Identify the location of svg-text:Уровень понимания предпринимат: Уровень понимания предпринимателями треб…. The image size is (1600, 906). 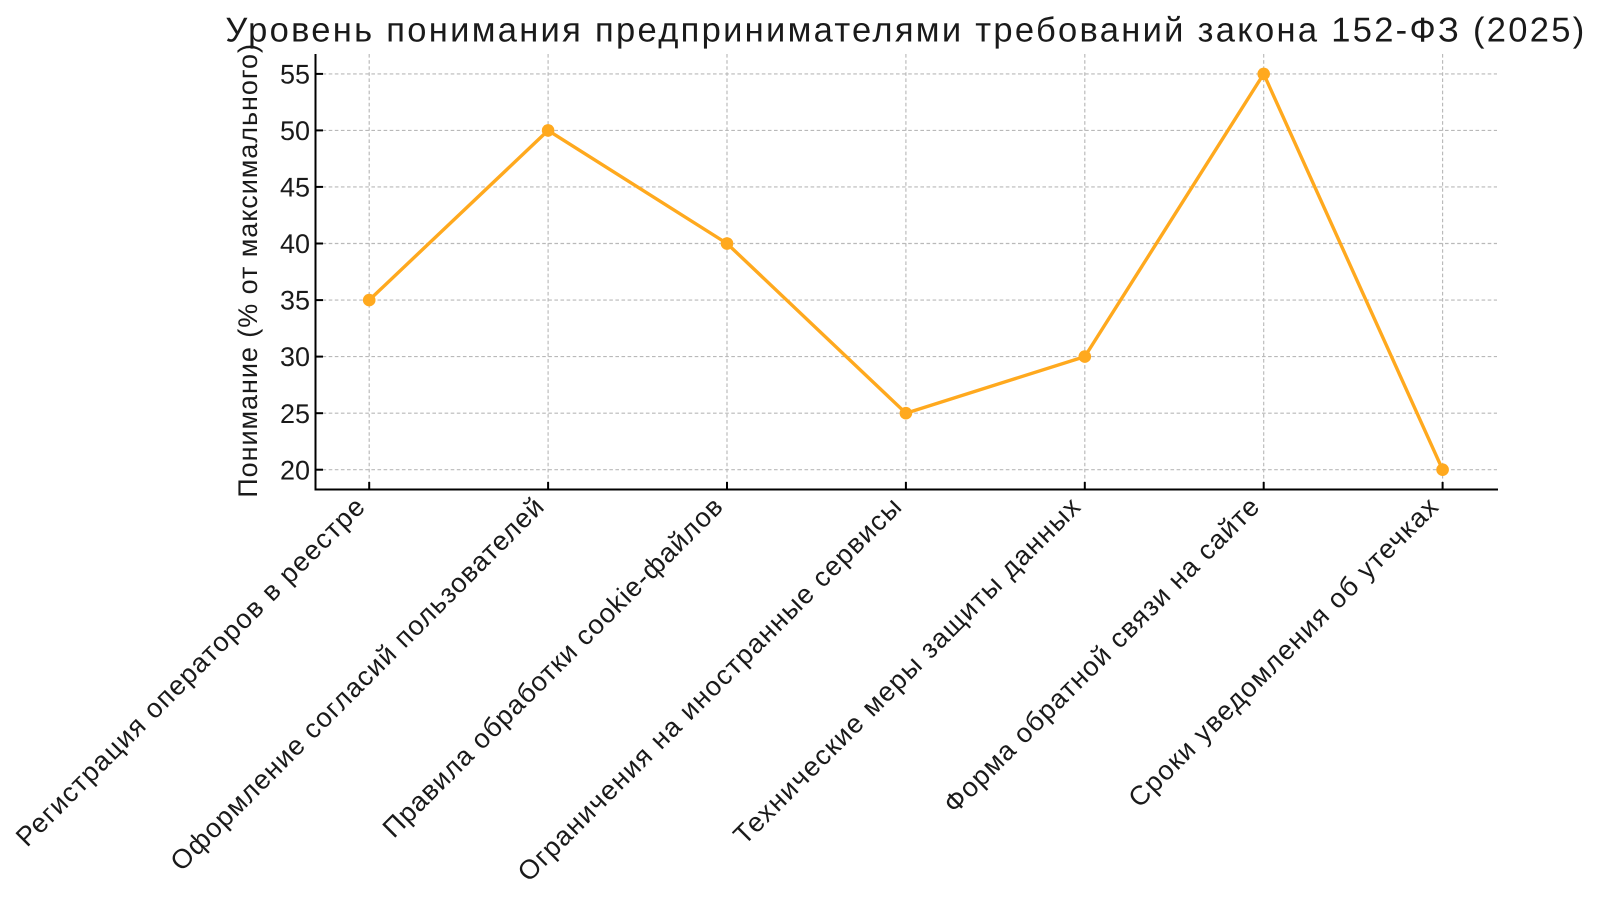
(905, 30).